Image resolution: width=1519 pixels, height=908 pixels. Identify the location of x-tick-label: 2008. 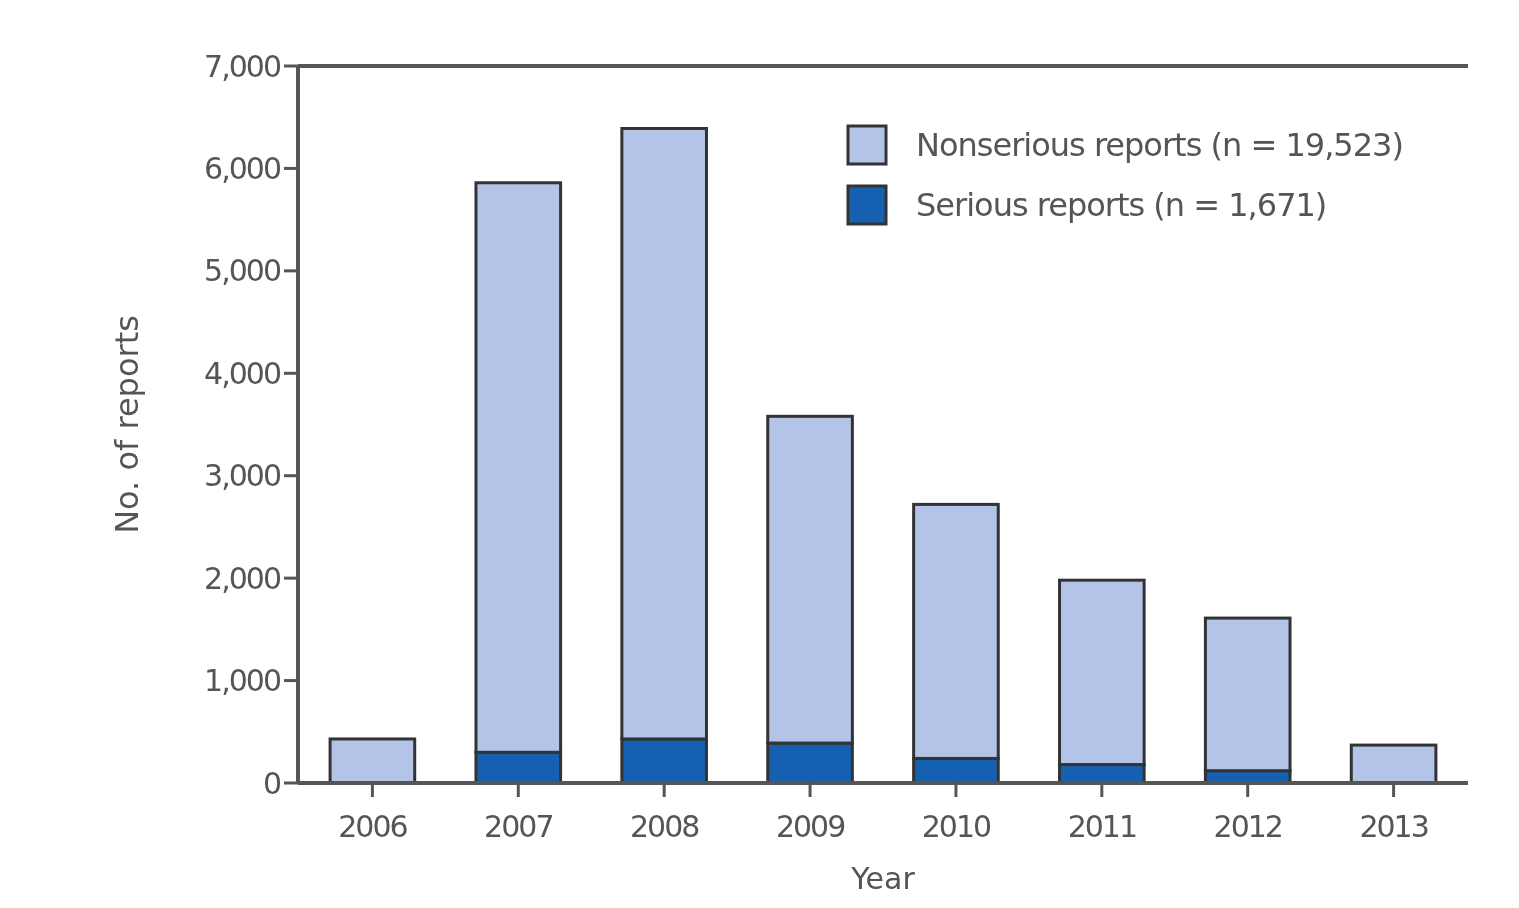
(664, 826).